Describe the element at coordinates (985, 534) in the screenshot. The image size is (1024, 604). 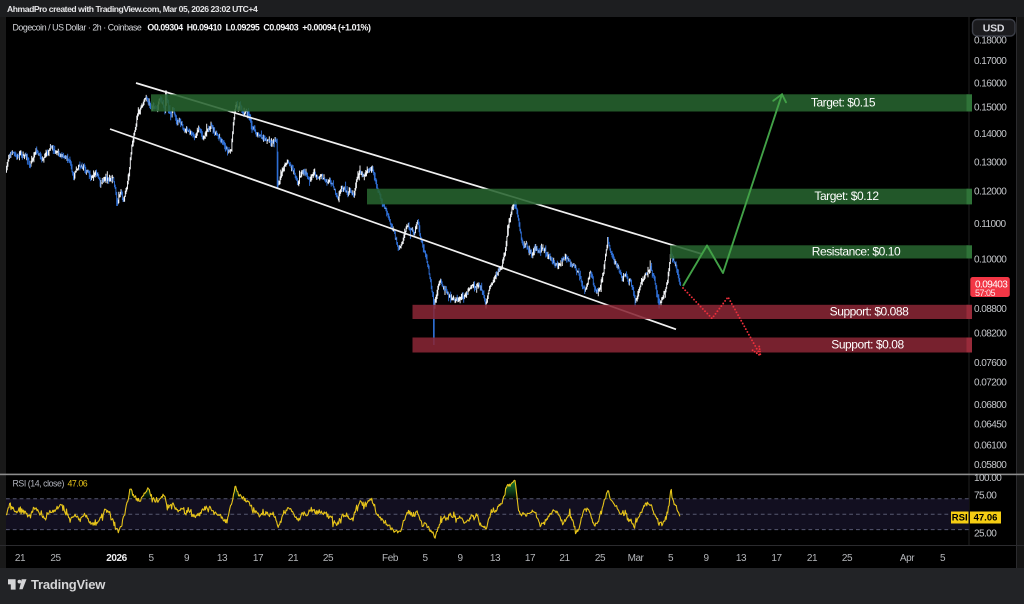
I see `svg-text: 25.00` at that location.